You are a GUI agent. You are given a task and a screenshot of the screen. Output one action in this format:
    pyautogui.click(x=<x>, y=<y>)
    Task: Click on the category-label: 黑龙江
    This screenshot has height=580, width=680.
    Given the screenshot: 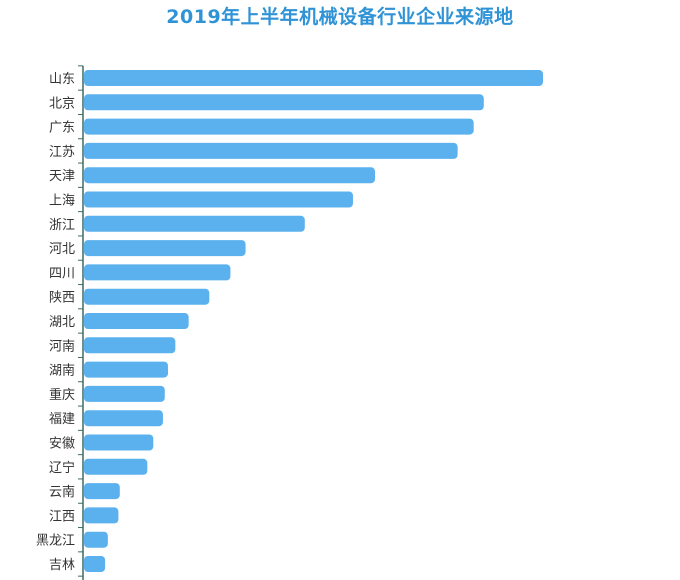 What is the action you would take?
    pyautogui.click(x=55, y=541)
    